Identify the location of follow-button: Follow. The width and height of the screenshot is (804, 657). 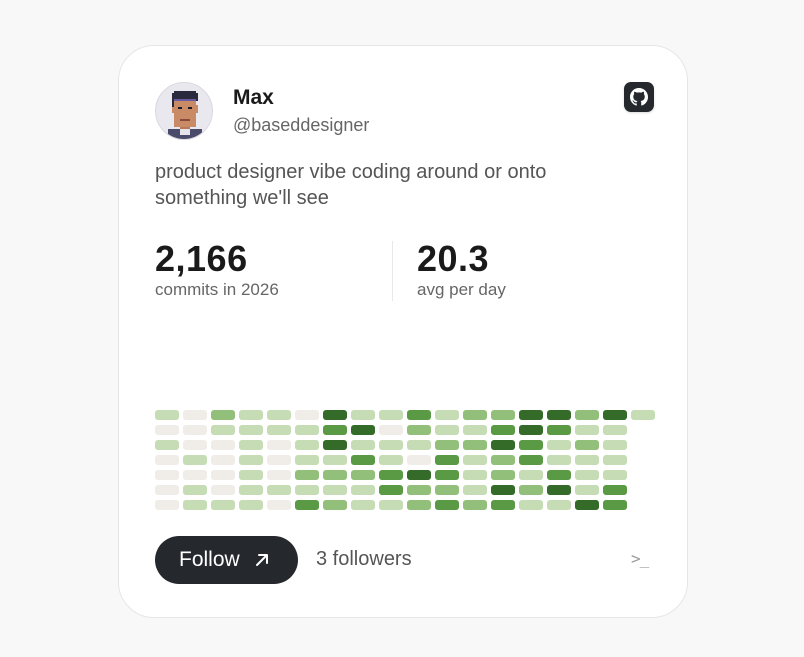
(226, 560).